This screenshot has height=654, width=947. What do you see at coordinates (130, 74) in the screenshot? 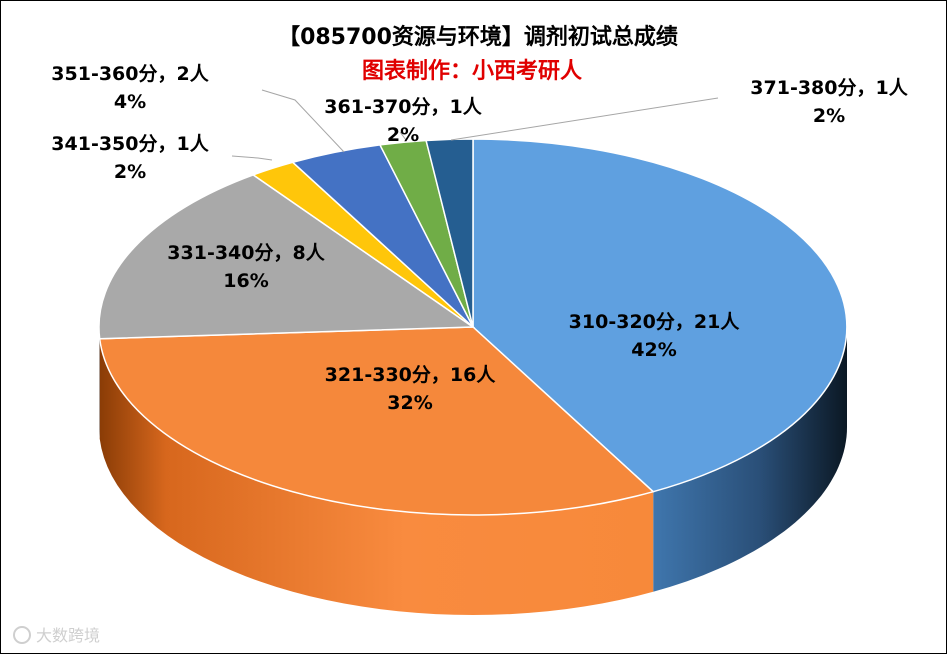
I see `data-label-4: 351-360分，2人` at bounding box center [130, 74].